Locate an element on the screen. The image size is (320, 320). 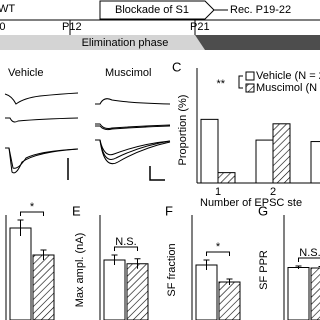
phase-end is located at coordinates (257, 42).